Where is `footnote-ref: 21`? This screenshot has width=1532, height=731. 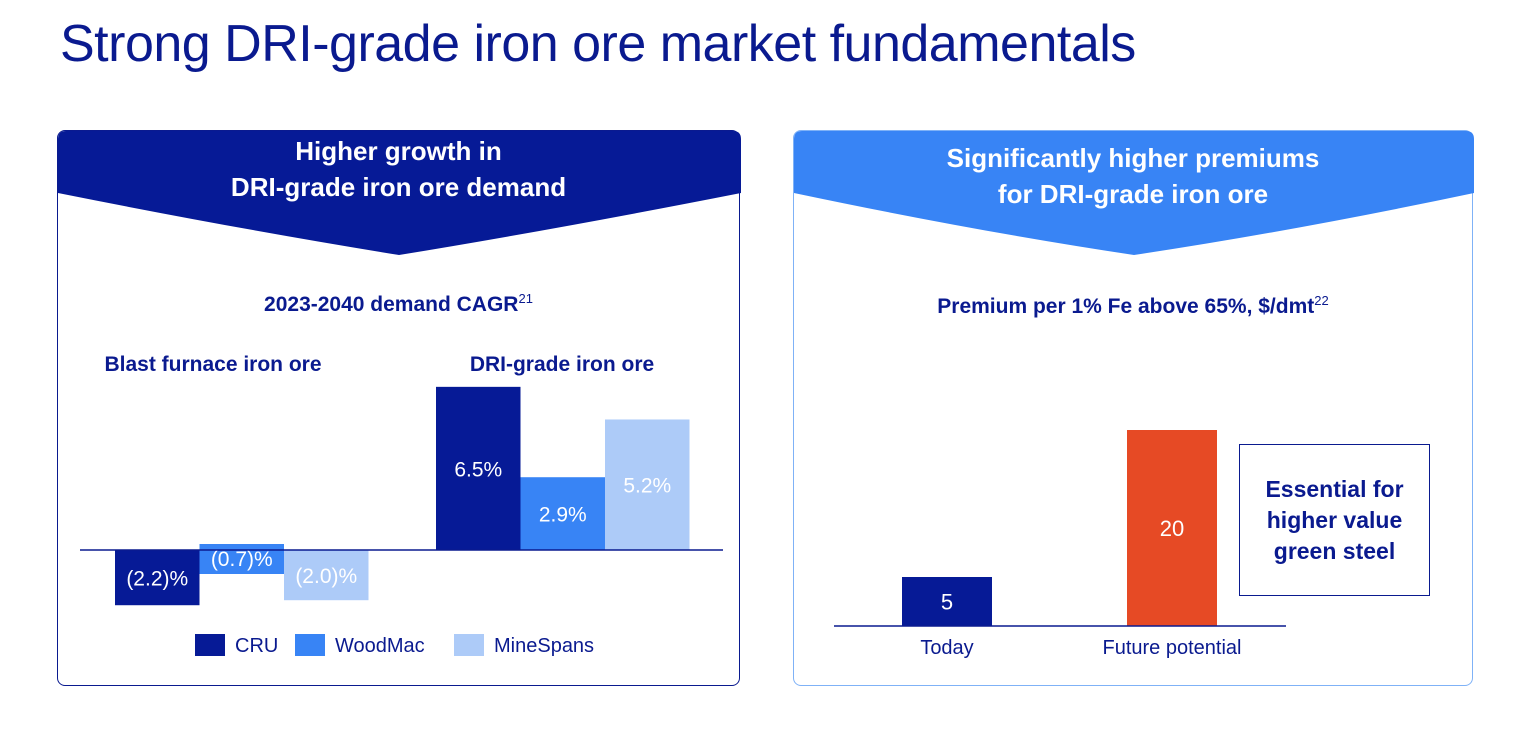
footnote-ref: 21 is located at coordinates (525, 298).